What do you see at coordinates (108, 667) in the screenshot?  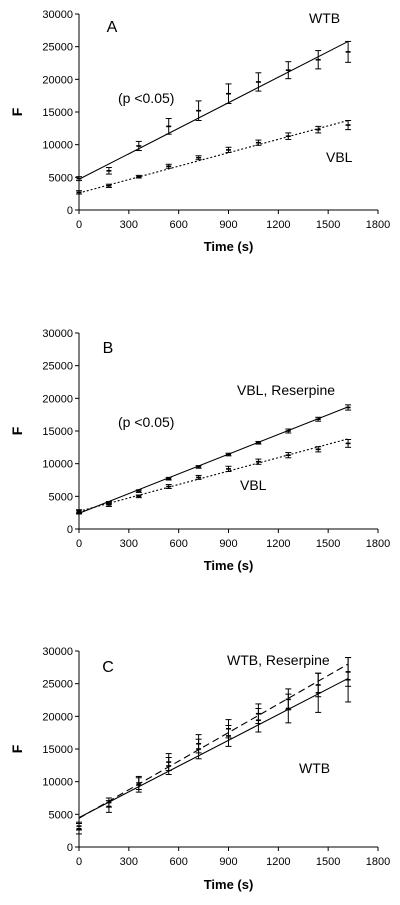 I see `panel-letter: C` at bounding box center [108, 667].